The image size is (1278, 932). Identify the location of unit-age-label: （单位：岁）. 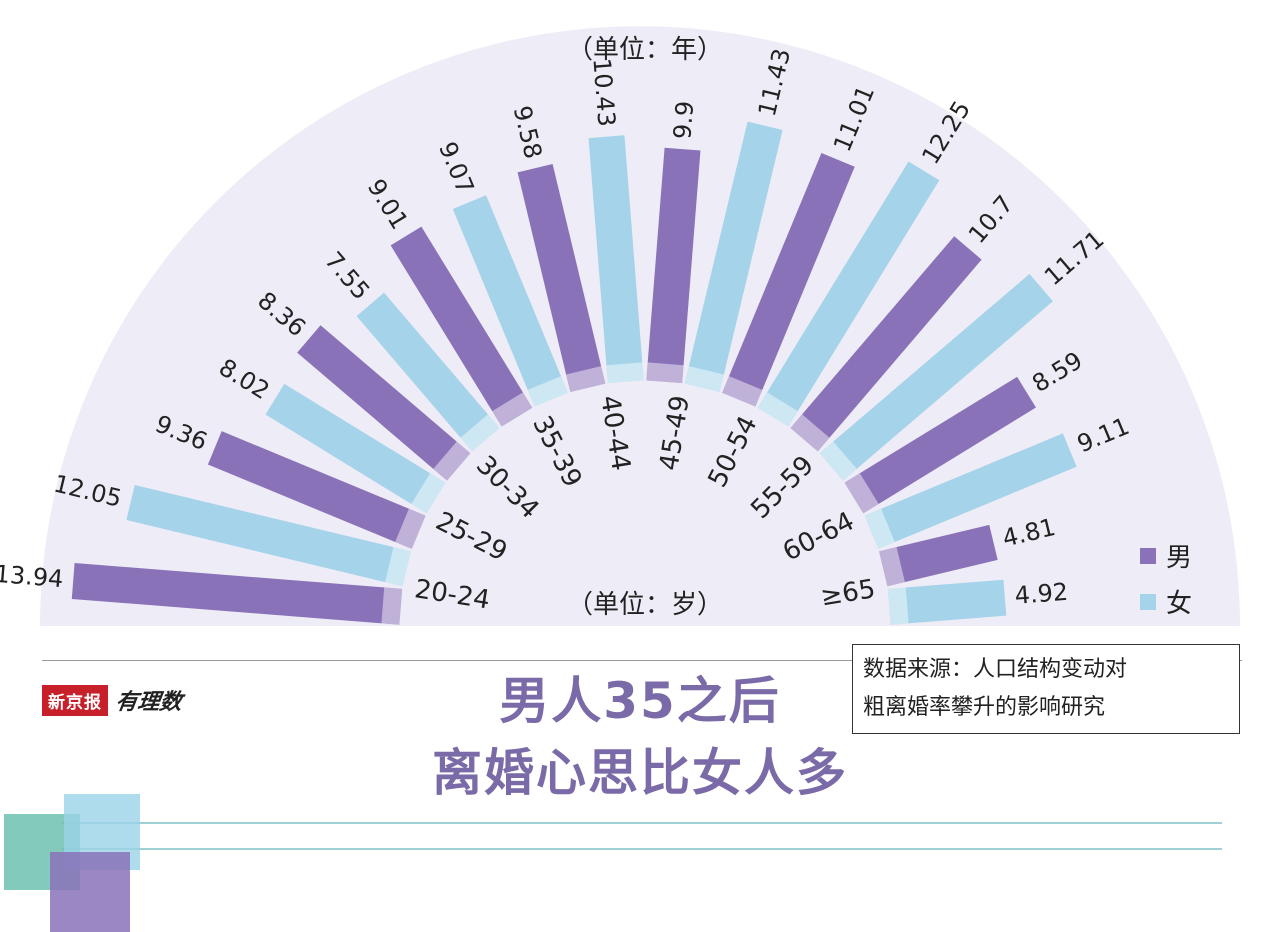
(645, 605).